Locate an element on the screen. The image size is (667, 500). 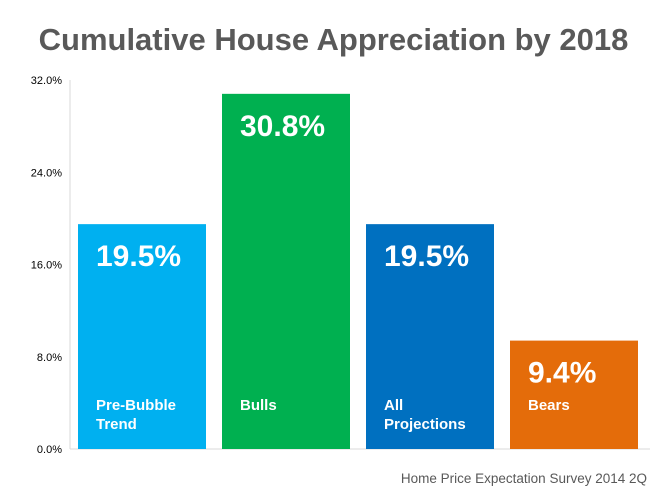
bar-group: 9.4% Bears is located at coordinates (574, 394).